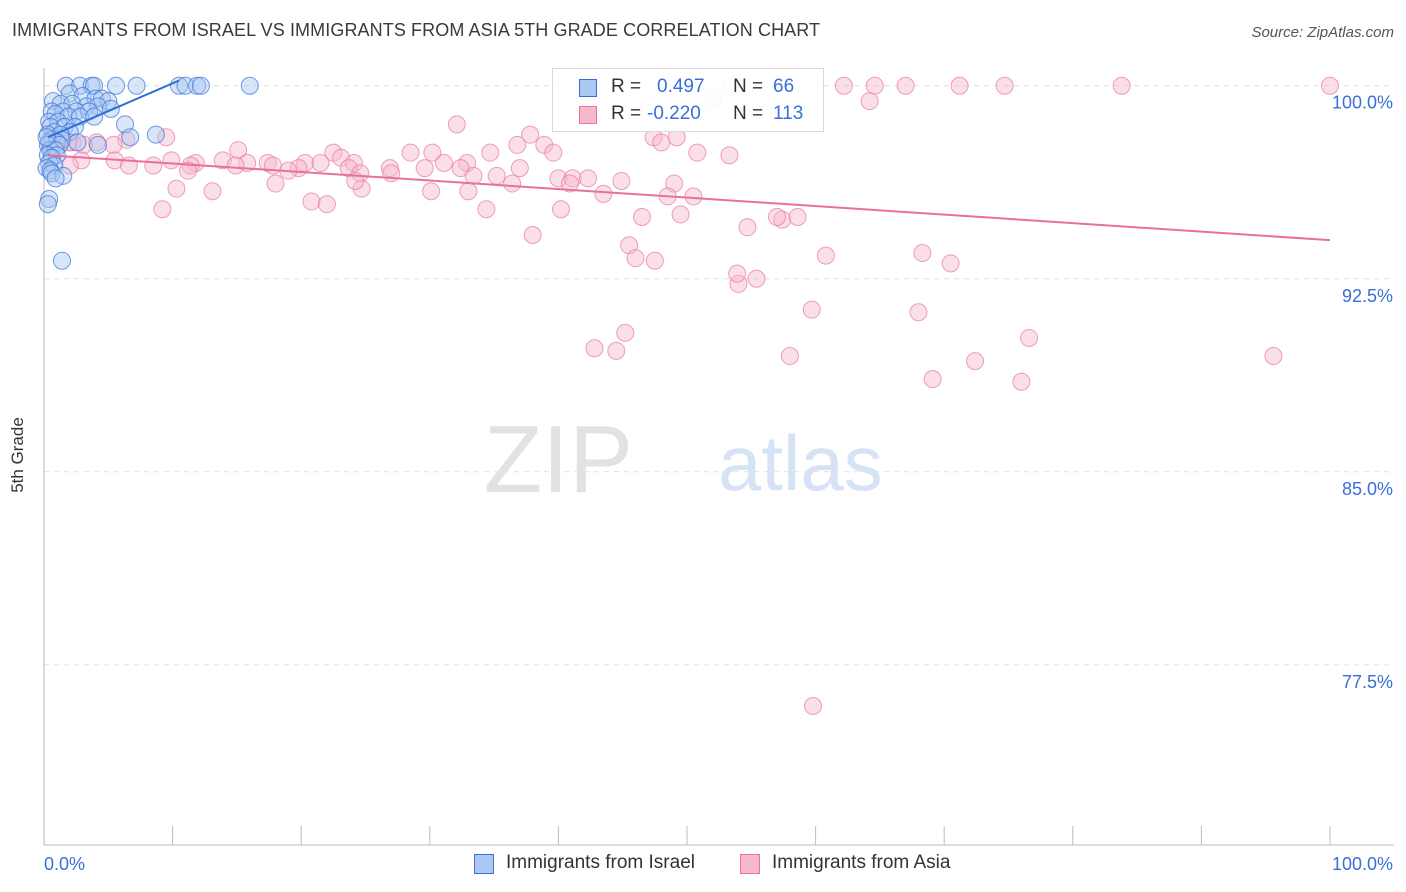 The width and height of the screenshot is (1406, 892). I want to click on asia-trend-line, so click(689, 198).